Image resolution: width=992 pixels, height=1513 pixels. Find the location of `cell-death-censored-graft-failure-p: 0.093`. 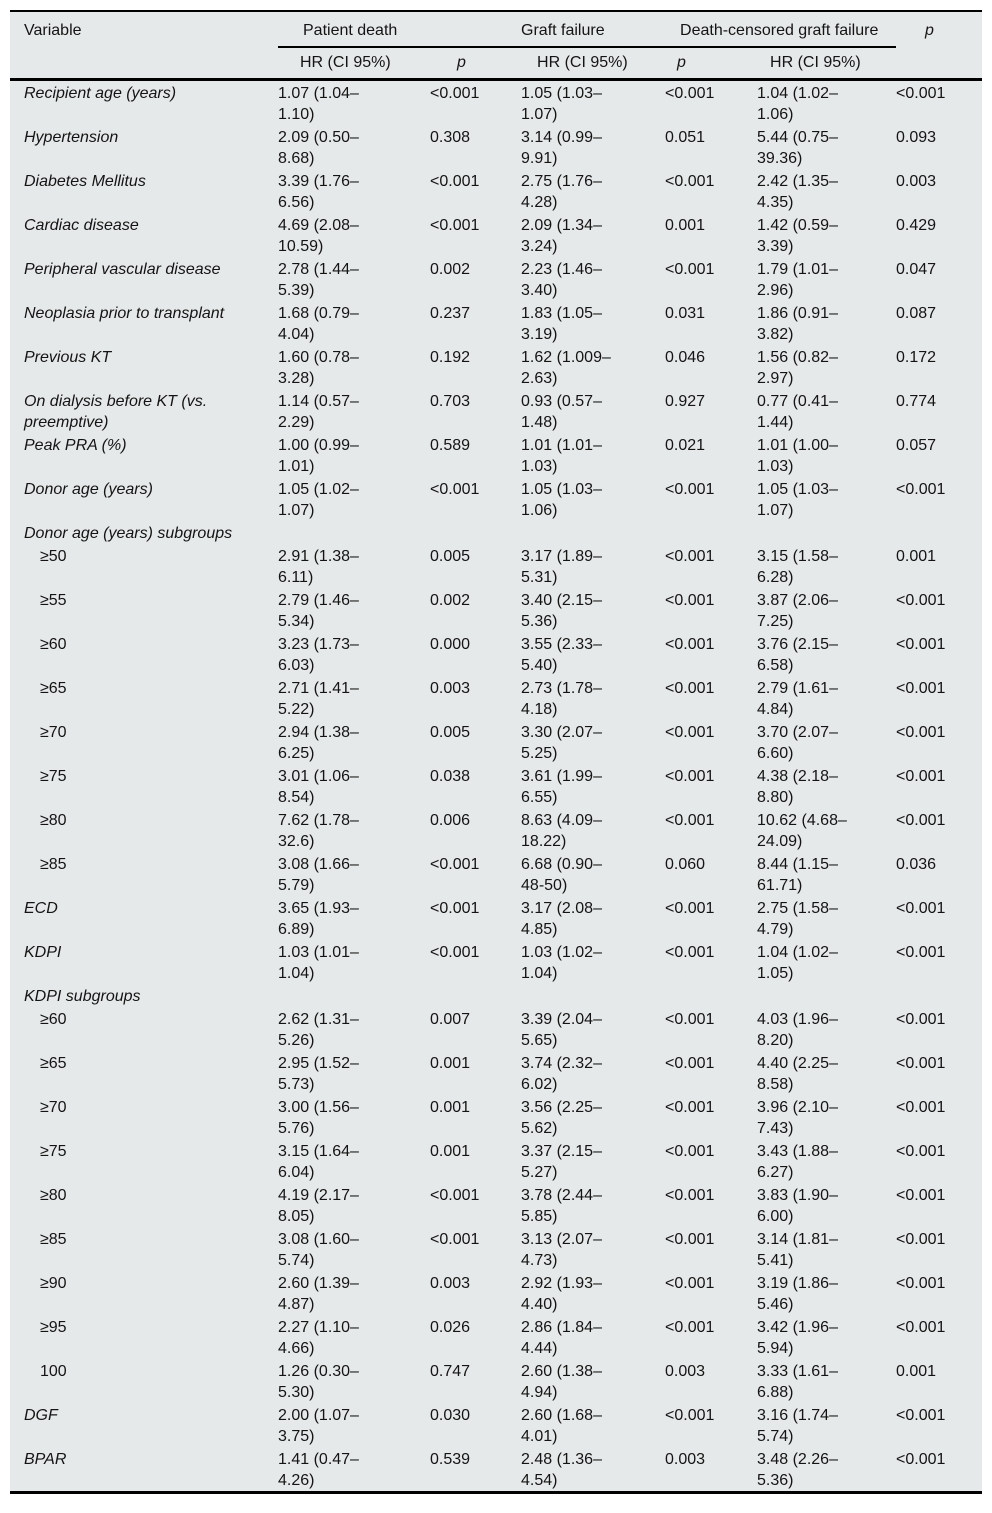

cell-death-censored-graft-failure-p: 0.093 is located at coordinates (916, 137).